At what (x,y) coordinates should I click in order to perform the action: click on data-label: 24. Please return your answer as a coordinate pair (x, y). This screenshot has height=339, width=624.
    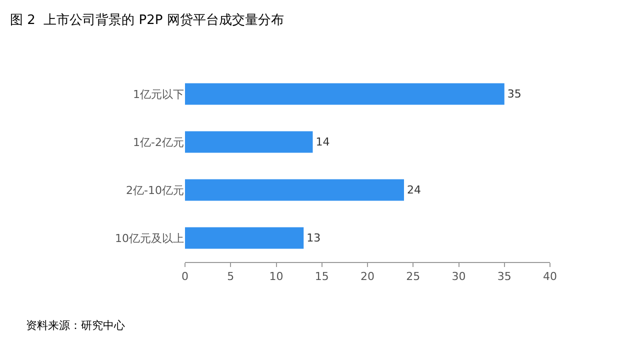
    Looking at the image, I should click on (414, 190).